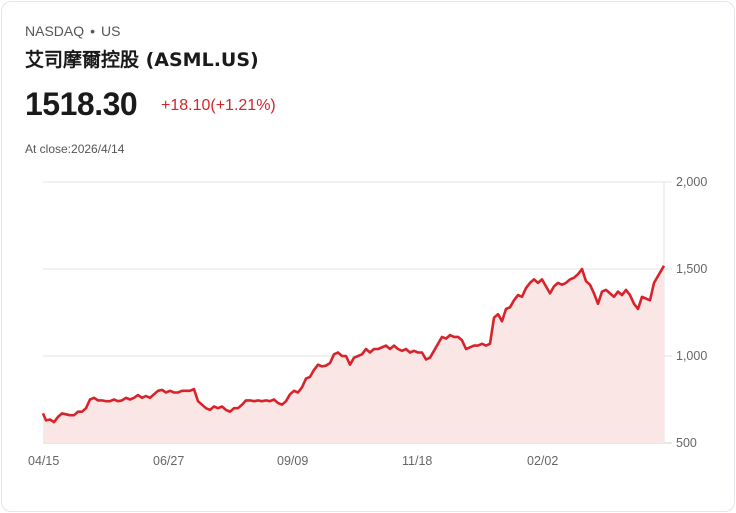  What do you see at coordinates (417, 461) in the screenshot?
I see `x-tick-label: 11/18` at bounding box center [417, 461].